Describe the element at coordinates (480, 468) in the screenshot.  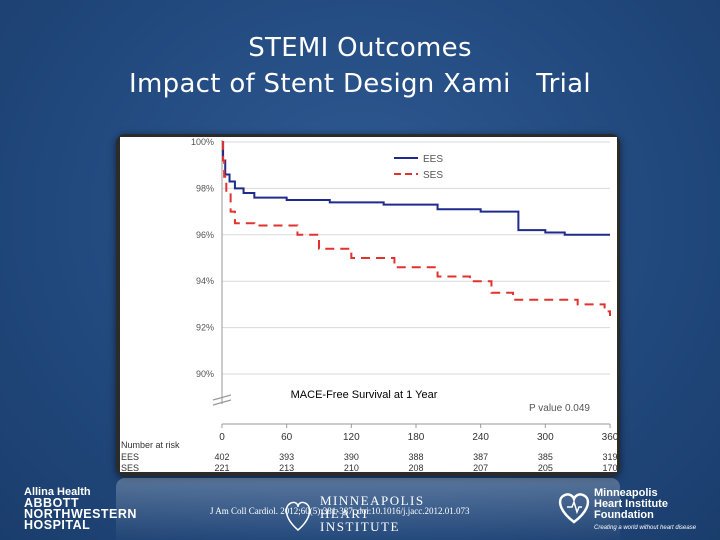
I see `risk-cell: 207` at that location.